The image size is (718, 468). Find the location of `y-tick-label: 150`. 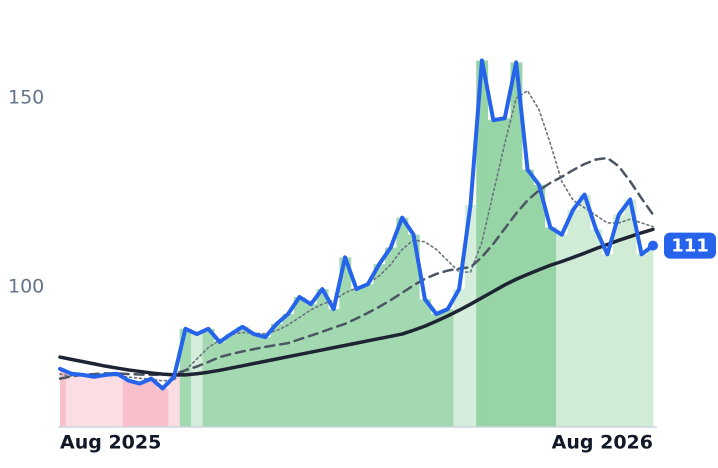

y-tick-label: 150 is located at coordinates (26, 98).